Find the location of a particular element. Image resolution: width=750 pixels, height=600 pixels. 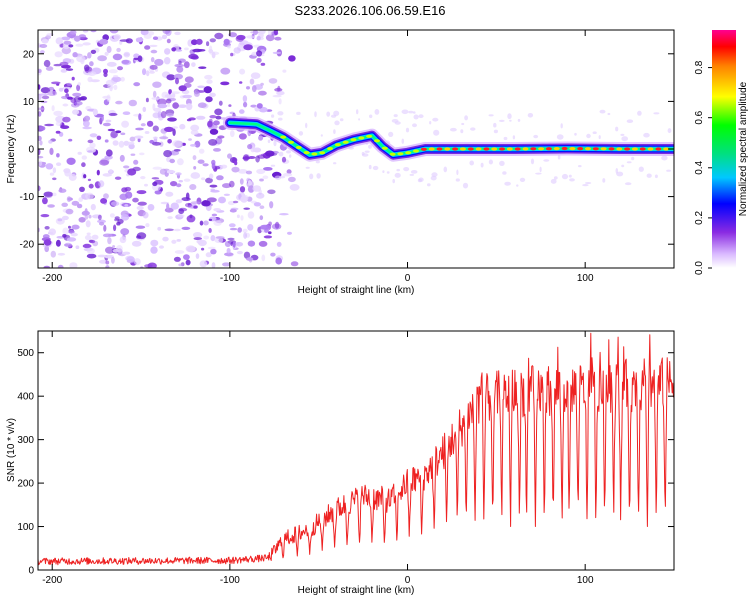

snr-x-axis-label: Height of straight line (km) is located at coordinates (356, 590).